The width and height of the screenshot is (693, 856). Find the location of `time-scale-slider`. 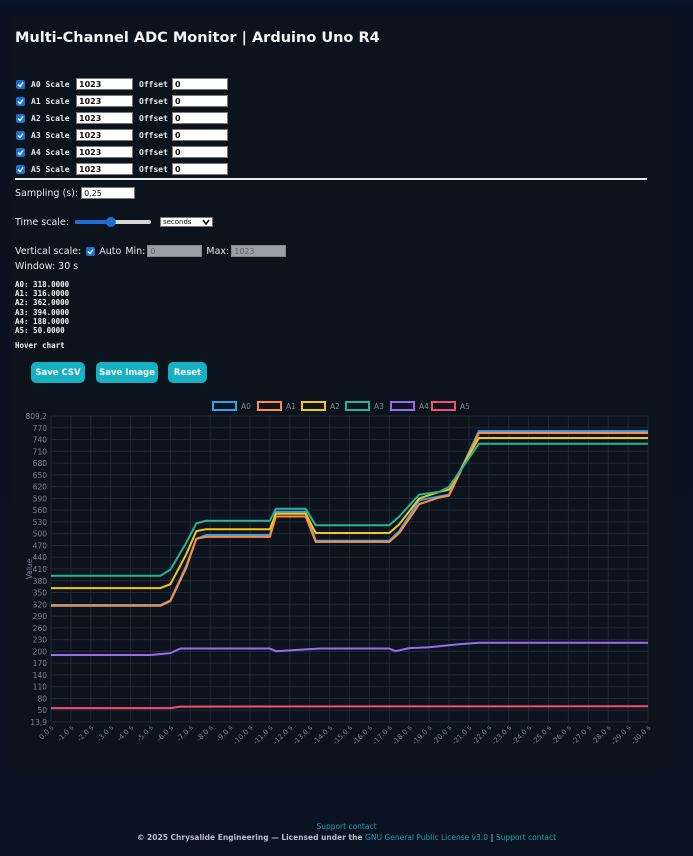

time-scale-slider is located at coordinates (114, 222).